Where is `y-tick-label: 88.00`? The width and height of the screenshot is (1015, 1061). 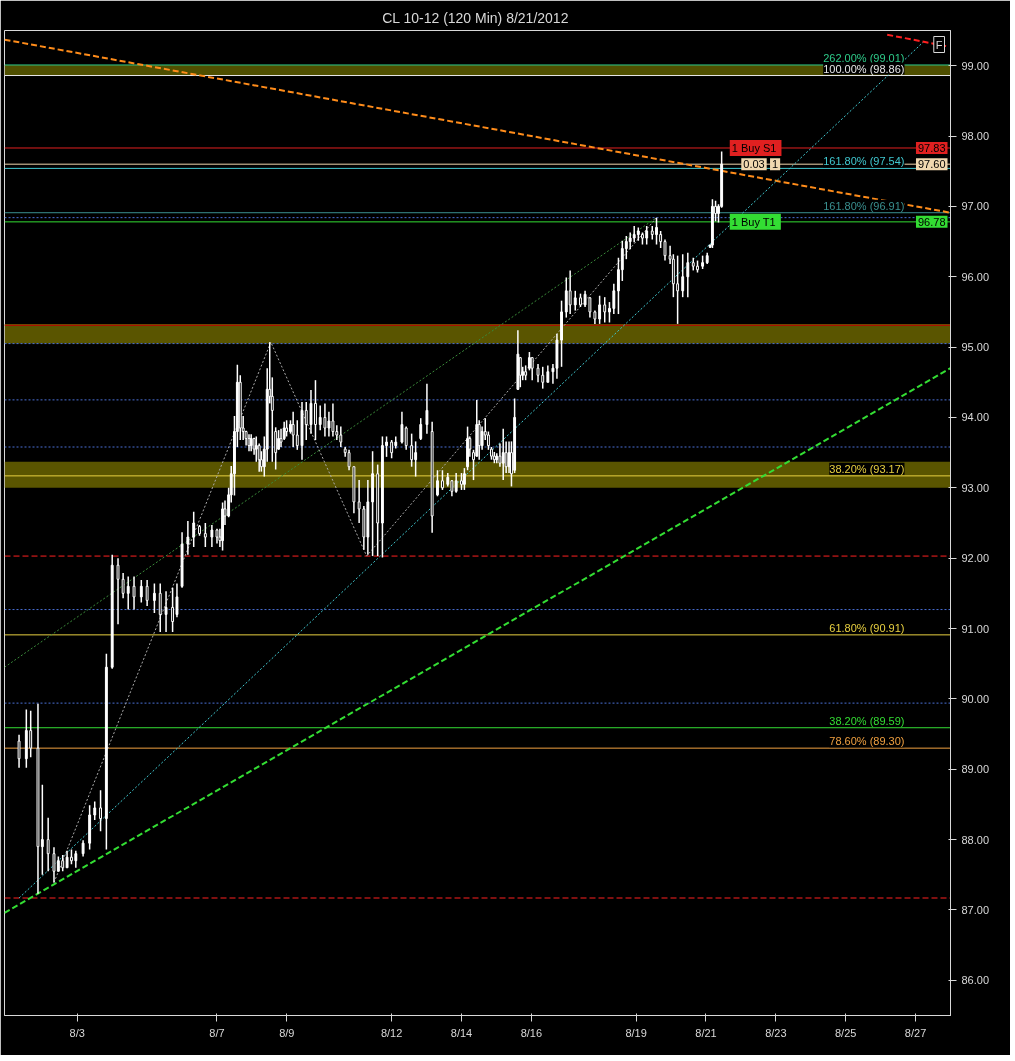
y-tick-label: 88.00 is located at coordinates (975, 839).